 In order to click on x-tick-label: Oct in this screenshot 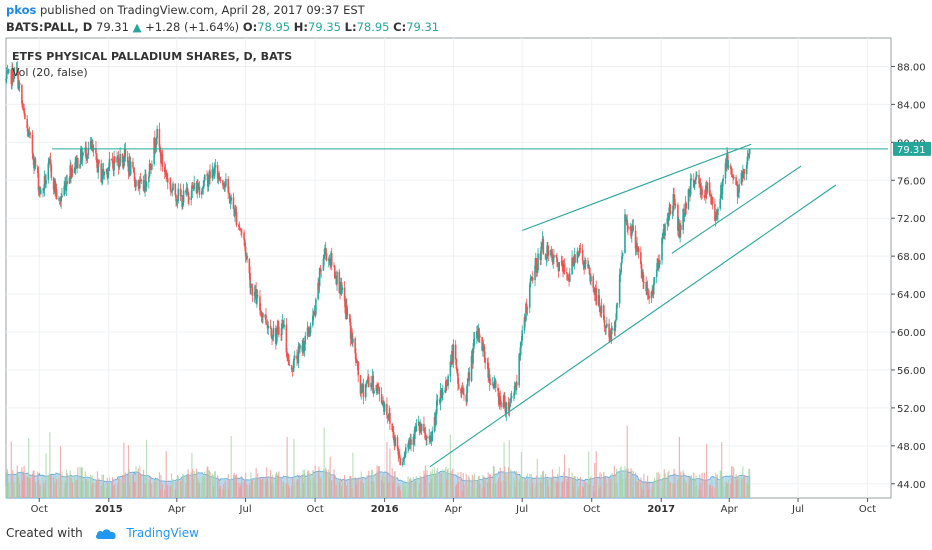, I will do `click(591, 509)`.